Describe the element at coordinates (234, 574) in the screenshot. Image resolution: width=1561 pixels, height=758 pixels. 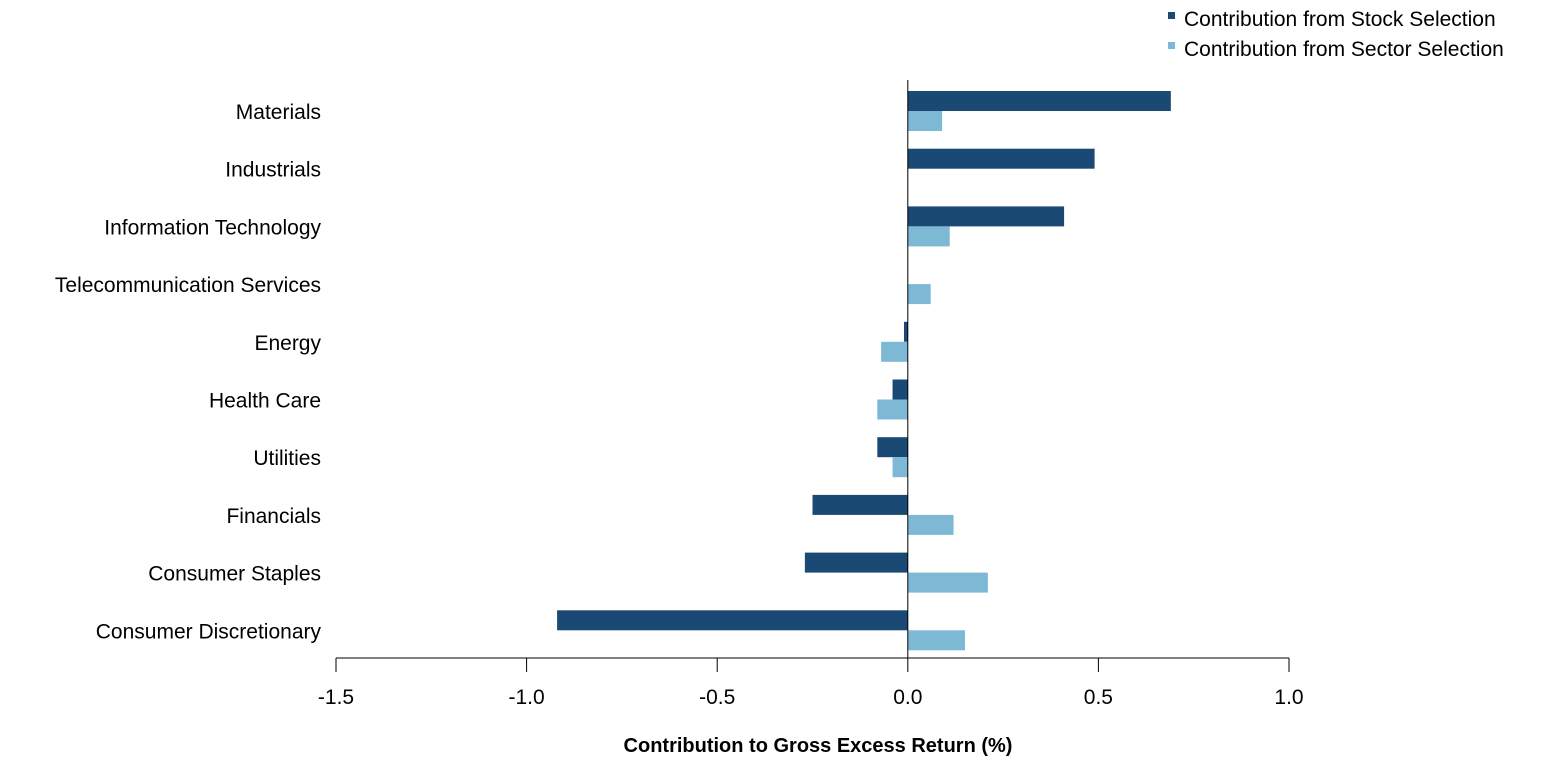
I see `category-label-consumer-staples: Consumer Staples` at that location.